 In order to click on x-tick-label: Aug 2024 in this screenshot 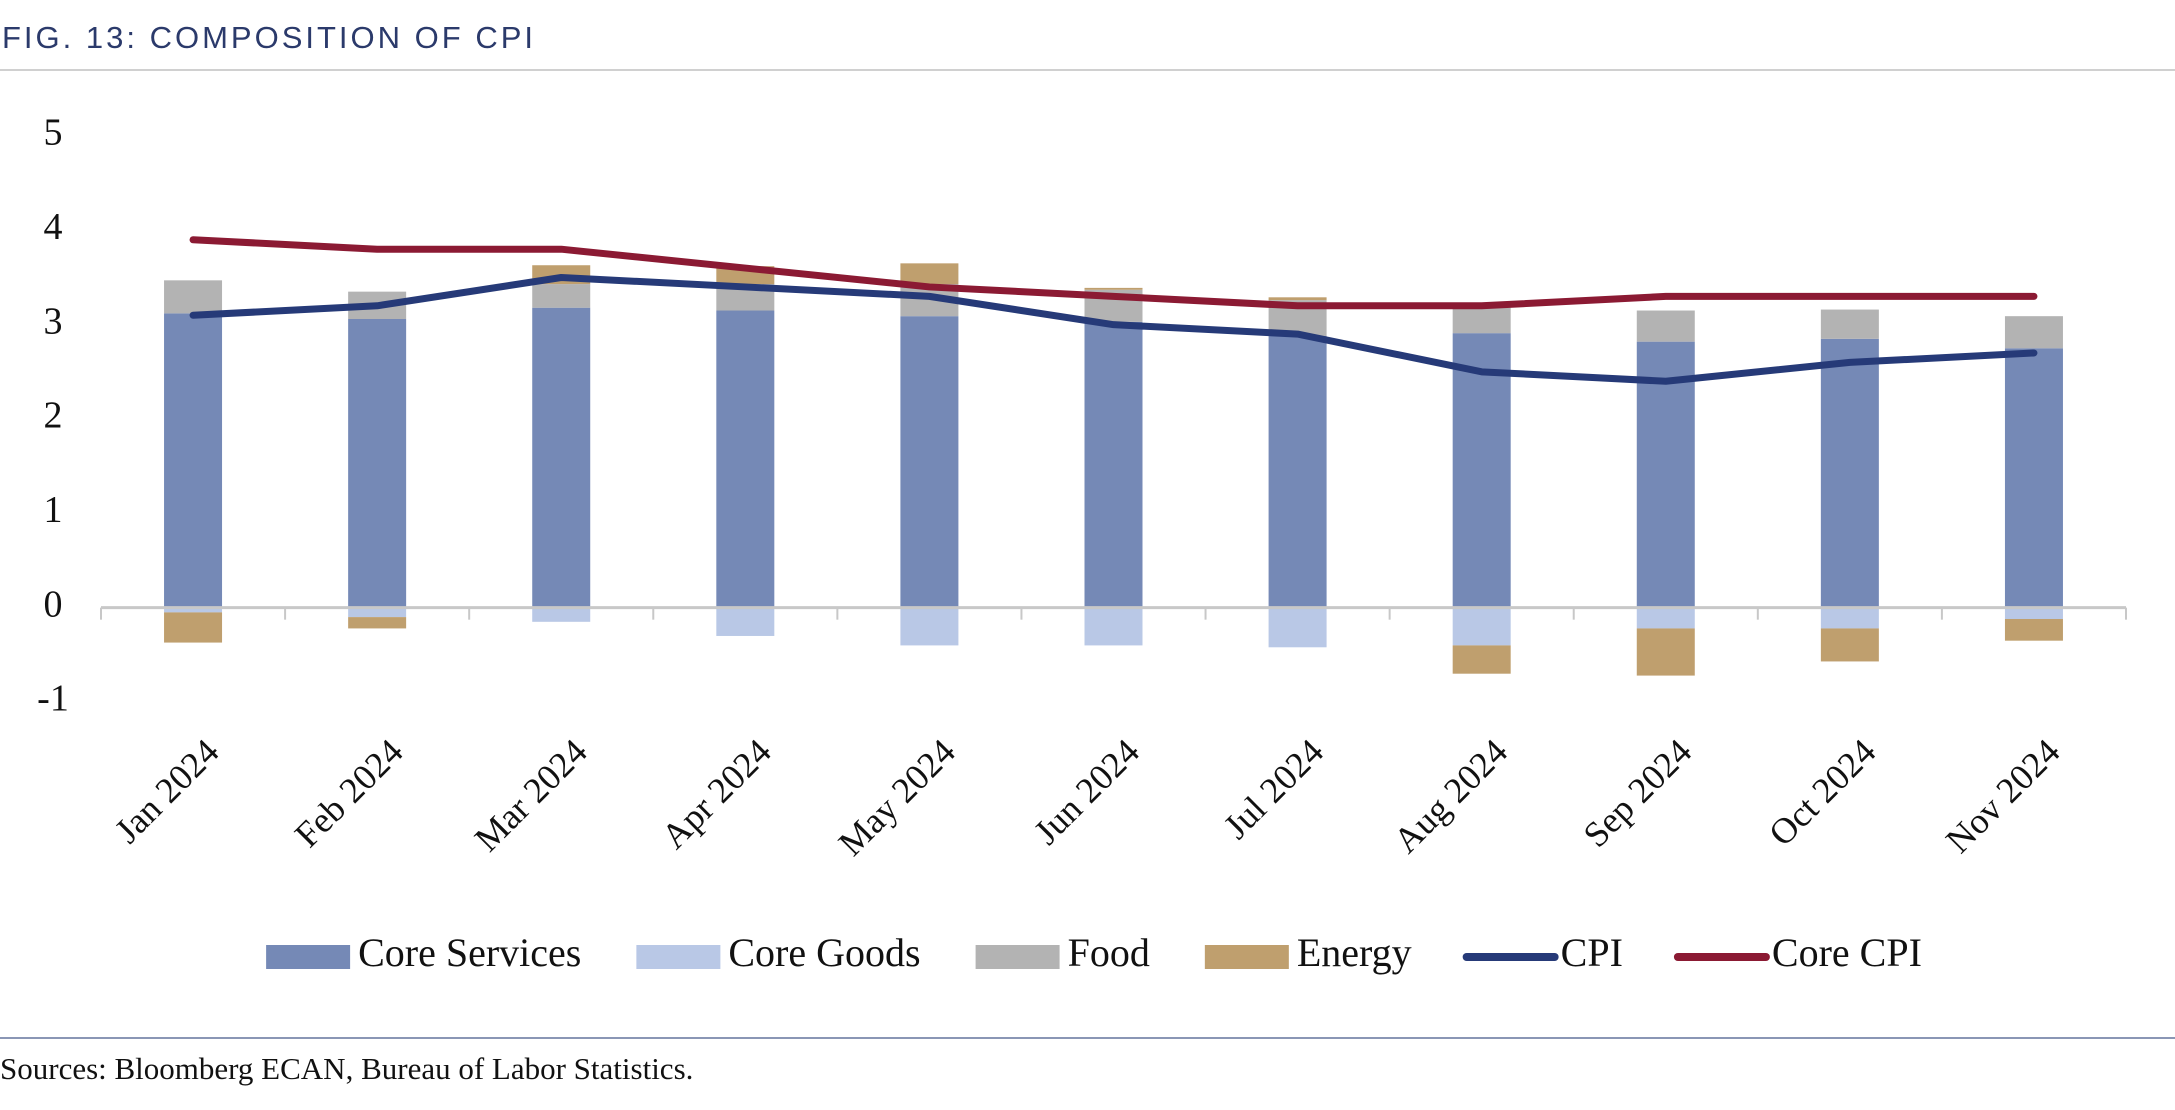, I will do `click(1450, 795)`.